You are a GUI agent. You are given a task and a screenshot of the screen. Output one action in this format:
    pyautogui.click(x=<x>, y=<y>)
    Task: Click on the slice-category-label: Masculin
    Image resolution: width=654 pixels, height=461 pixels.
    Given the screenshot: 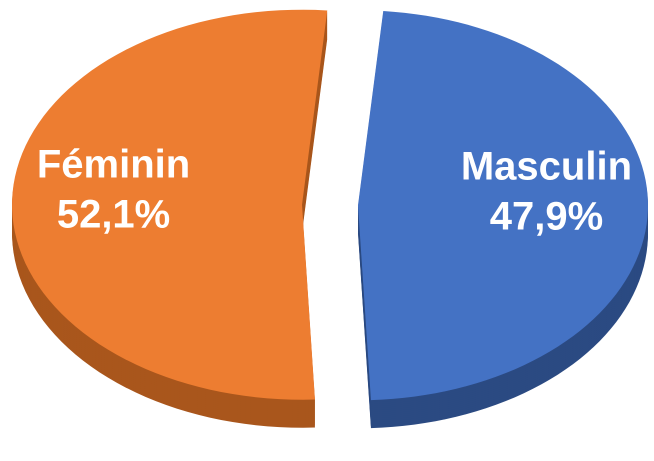 What is the action you would take?
    pyautogui.click(x=546, y=167)
    